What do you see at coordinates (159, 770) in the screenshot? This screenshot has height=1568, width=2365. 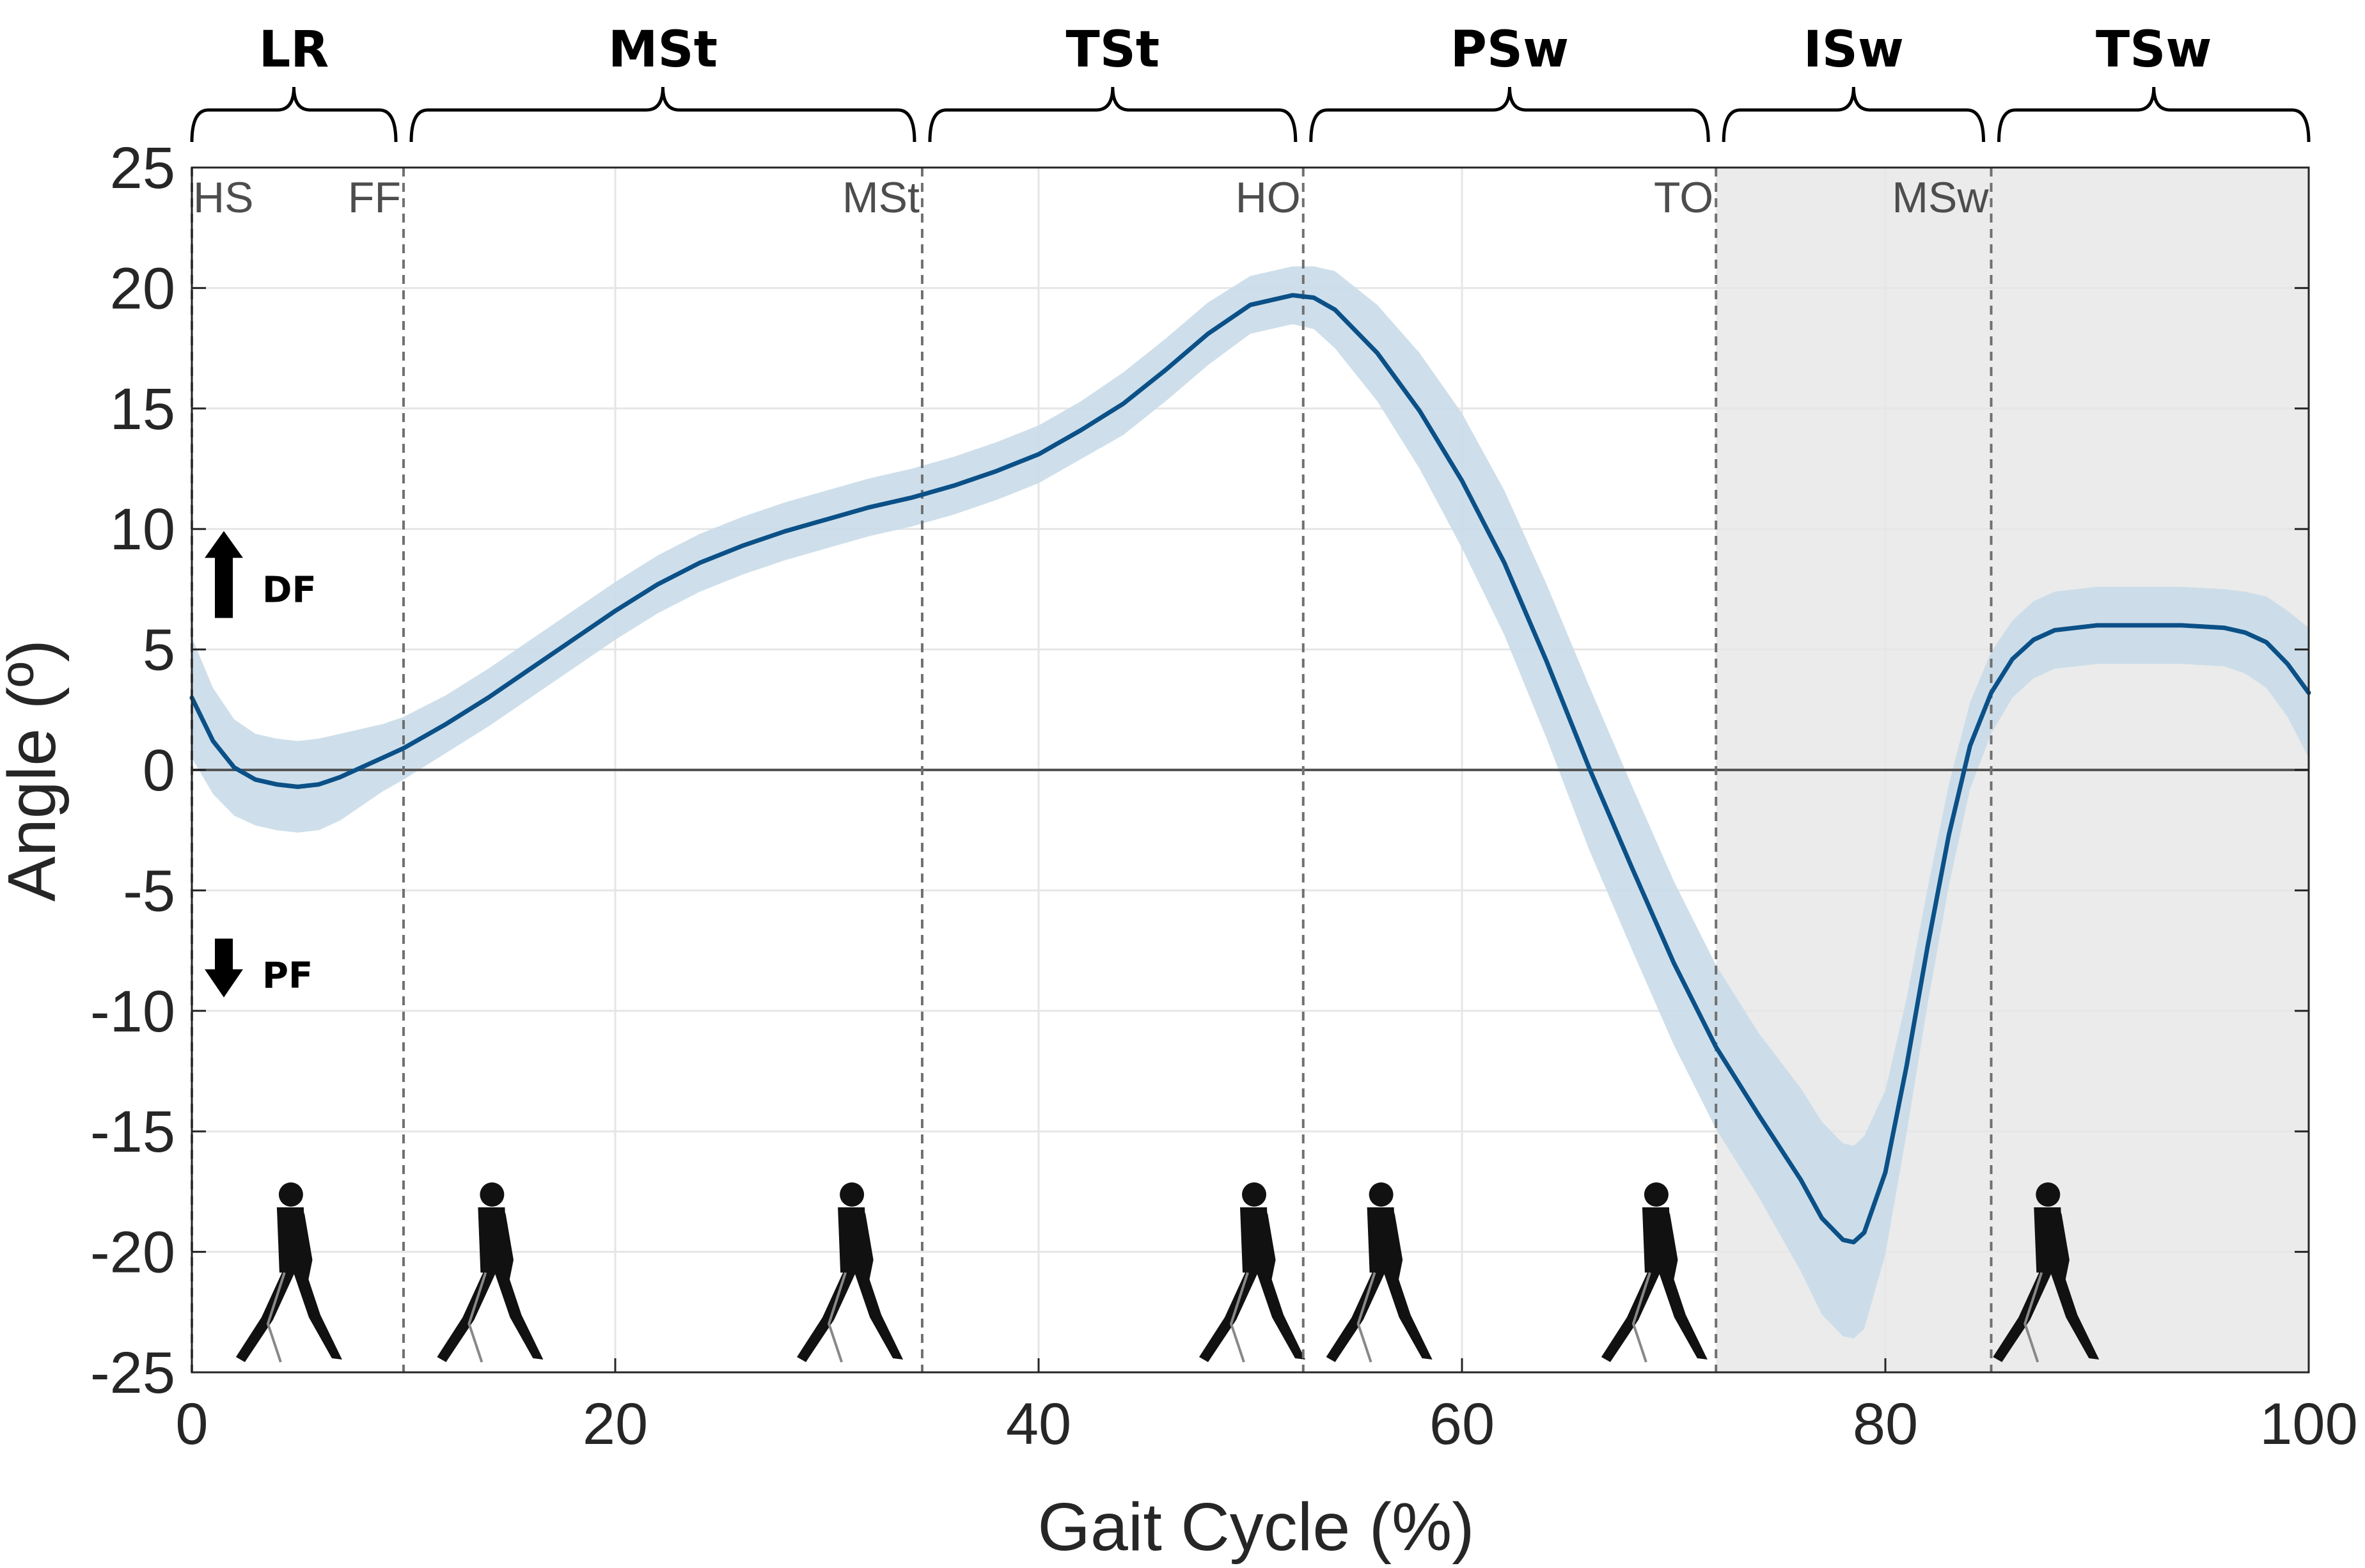 I see `y-tick-label: 0` at bounding box center [159, 770].